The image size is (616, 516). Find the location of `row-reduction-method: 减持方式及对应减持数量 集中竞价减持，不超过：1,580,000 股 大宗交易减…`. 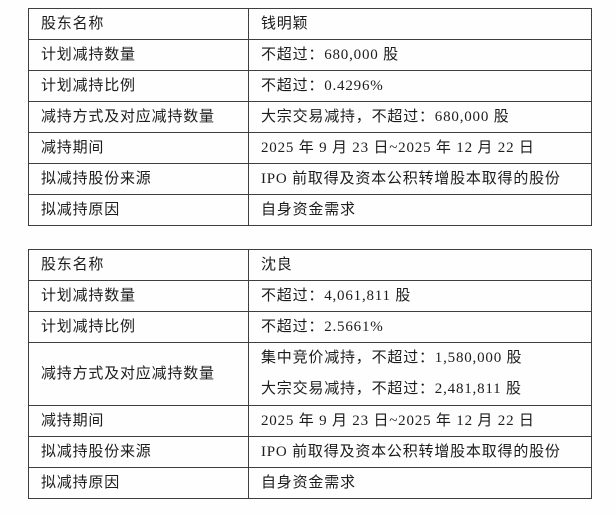

row-reduction-method: 减持方式及对应减持数量 集中竞价减持，不超过：1,580,000 股 大宗交易减… is located at coordinates (310, 374).